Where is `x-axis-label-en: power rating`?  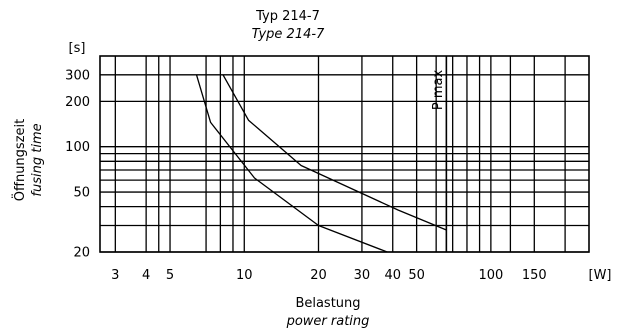 x-axis-label-en: power rating is located at coordinates (328, 321).